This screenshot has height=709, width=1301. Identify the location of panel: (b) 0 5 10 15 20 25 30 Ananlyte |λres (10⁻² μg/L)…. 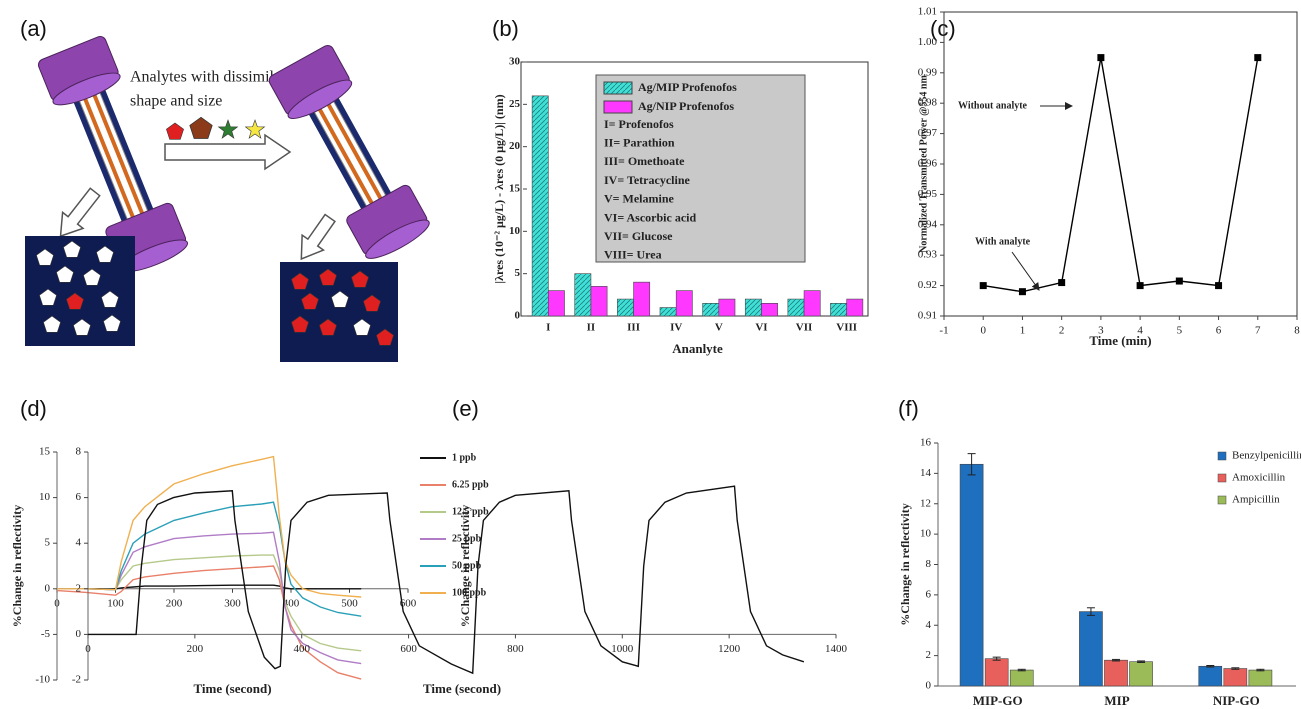
(680, 186).